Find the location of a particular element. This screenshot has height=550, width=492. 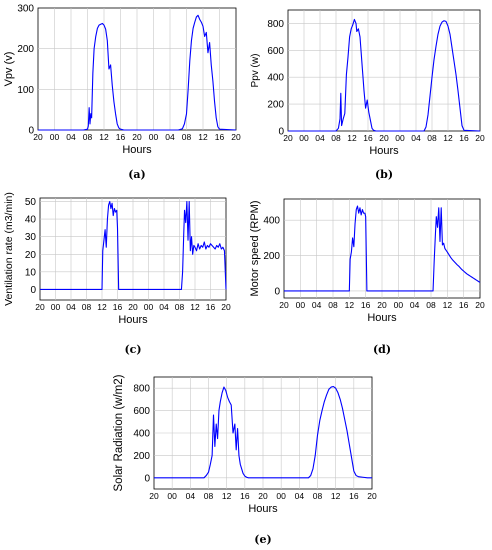

figure-caption: (d) is located at coordinates (382, 349).